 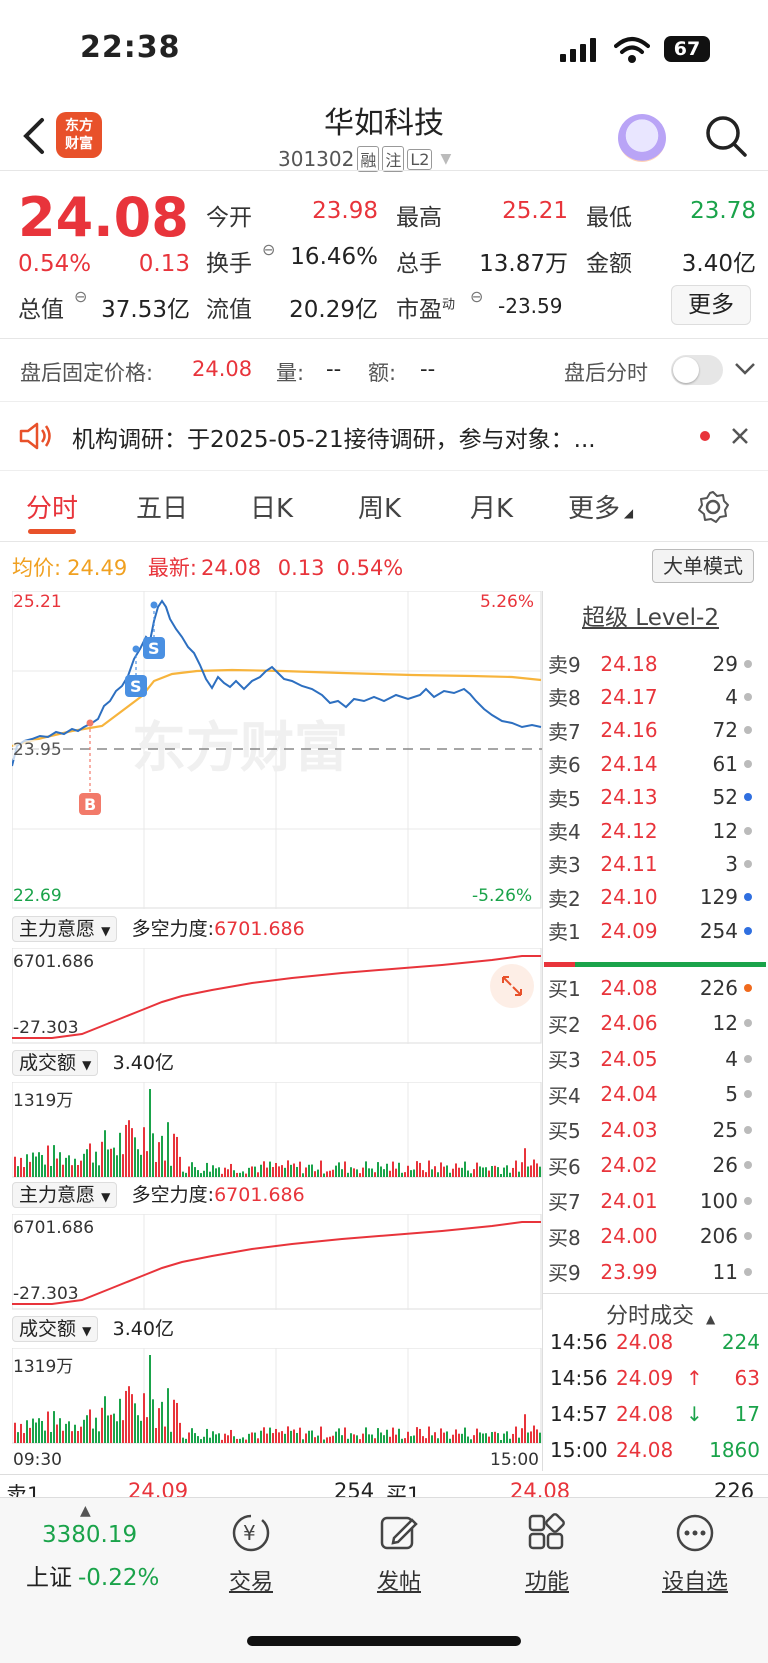 I want to click on order-level-label: 卖9, so click(x=564, y=665).